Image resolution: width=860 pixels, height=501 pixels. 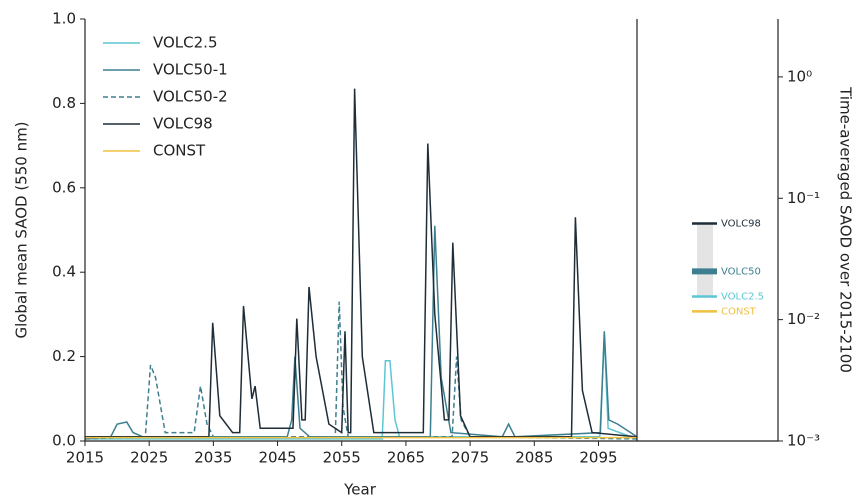 I want to click on series-line, so click(x=361, y=387).